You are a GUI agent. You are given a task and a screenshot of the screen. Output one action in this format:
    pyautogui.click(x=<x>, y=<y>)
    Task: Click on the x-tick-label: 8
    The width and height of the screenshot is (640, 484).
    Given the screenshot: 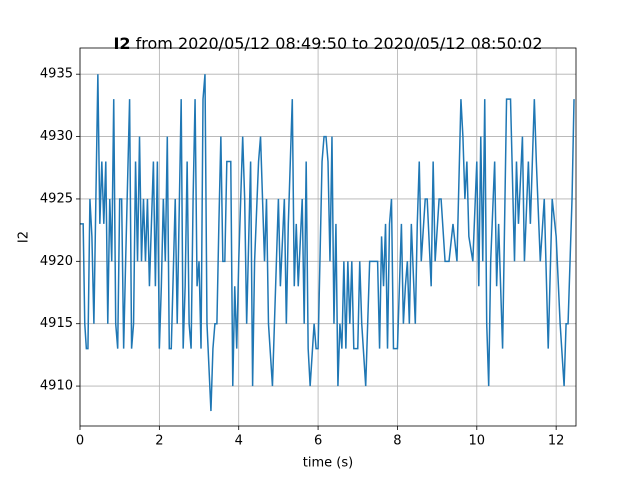 What is the action you would take?
    pyautogui.click(x=397, y=441)
    